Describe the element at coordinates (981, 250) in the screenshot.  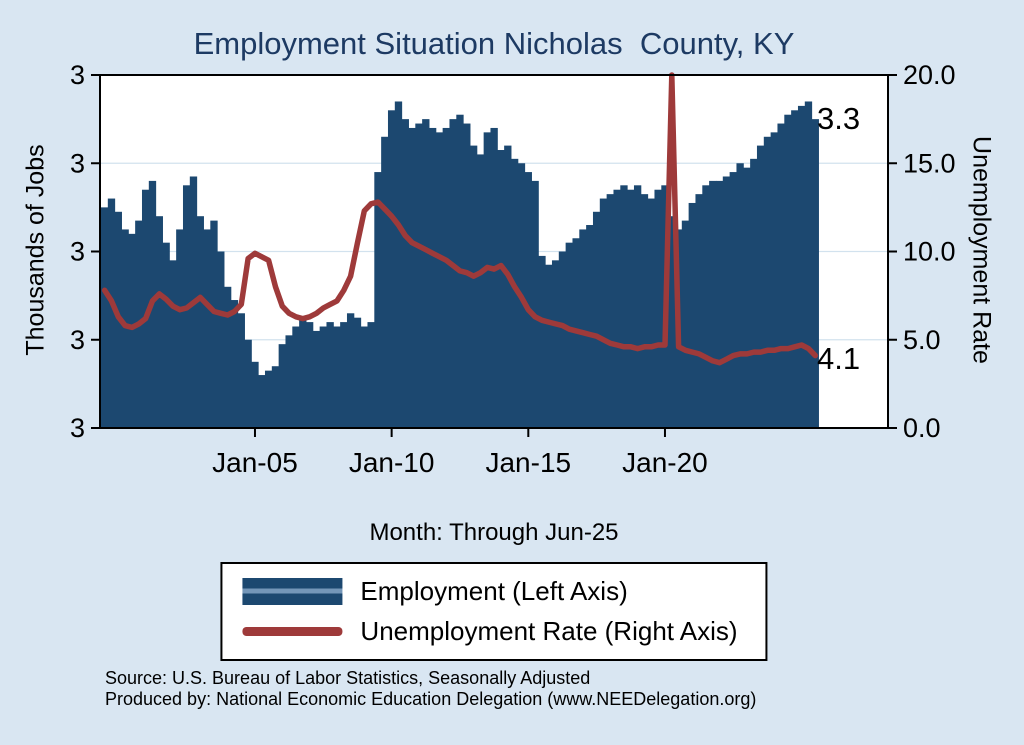
I see `right-axis-title: Unemployment Rate` at that location.